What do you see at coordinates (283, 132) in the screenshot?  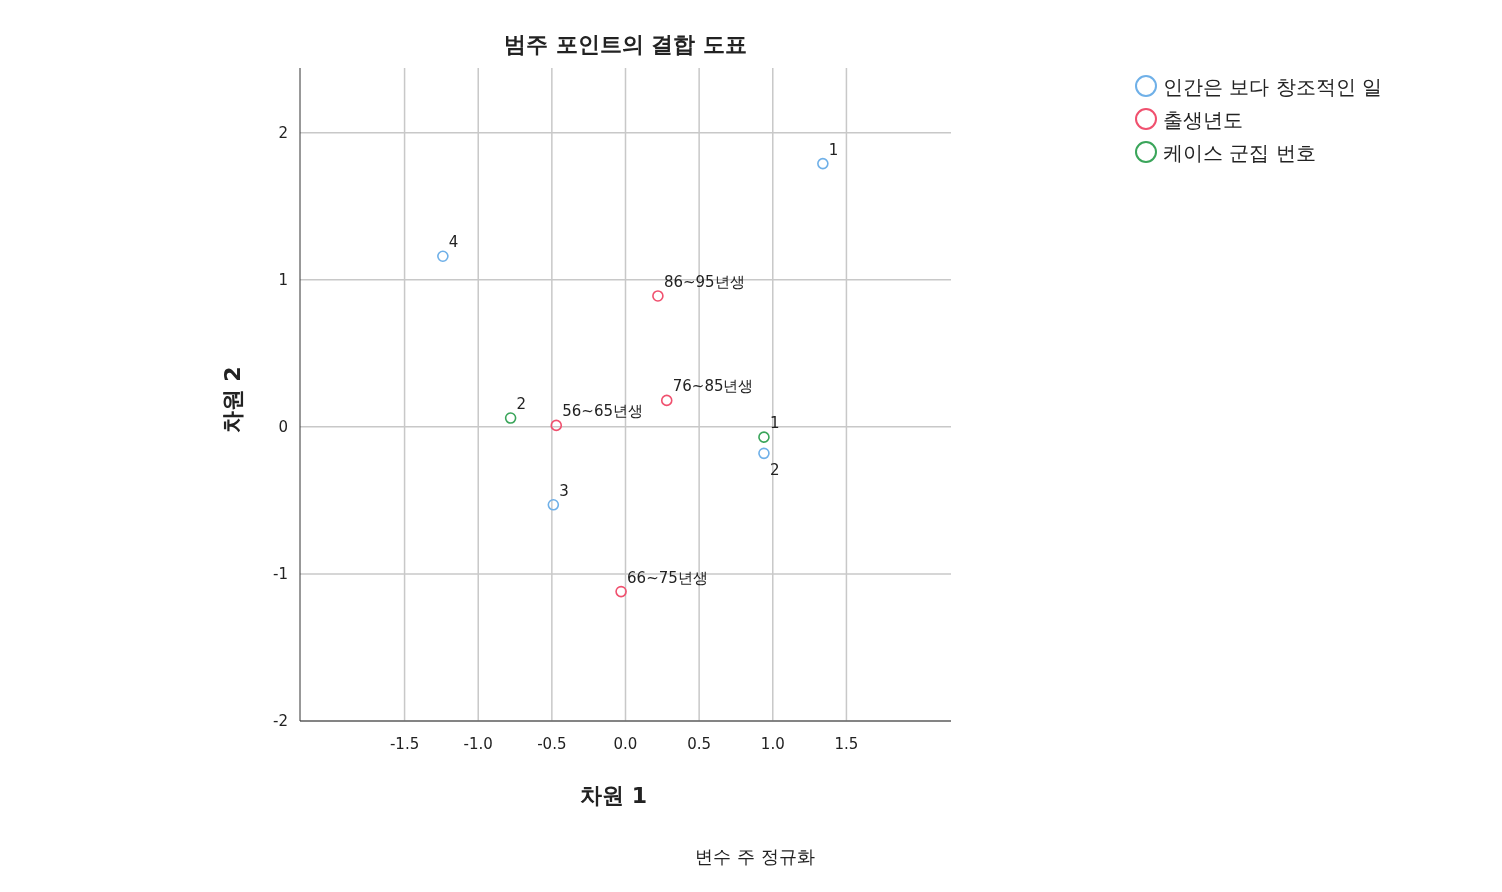 I see `y-tick-label: 2` at bounding box center [283, 132].